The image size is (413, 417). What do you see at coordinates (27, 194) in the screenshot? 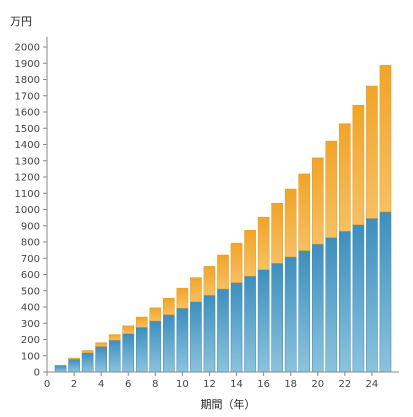
I see `y-tick-label: 1100` at bounding box center [27, 194].